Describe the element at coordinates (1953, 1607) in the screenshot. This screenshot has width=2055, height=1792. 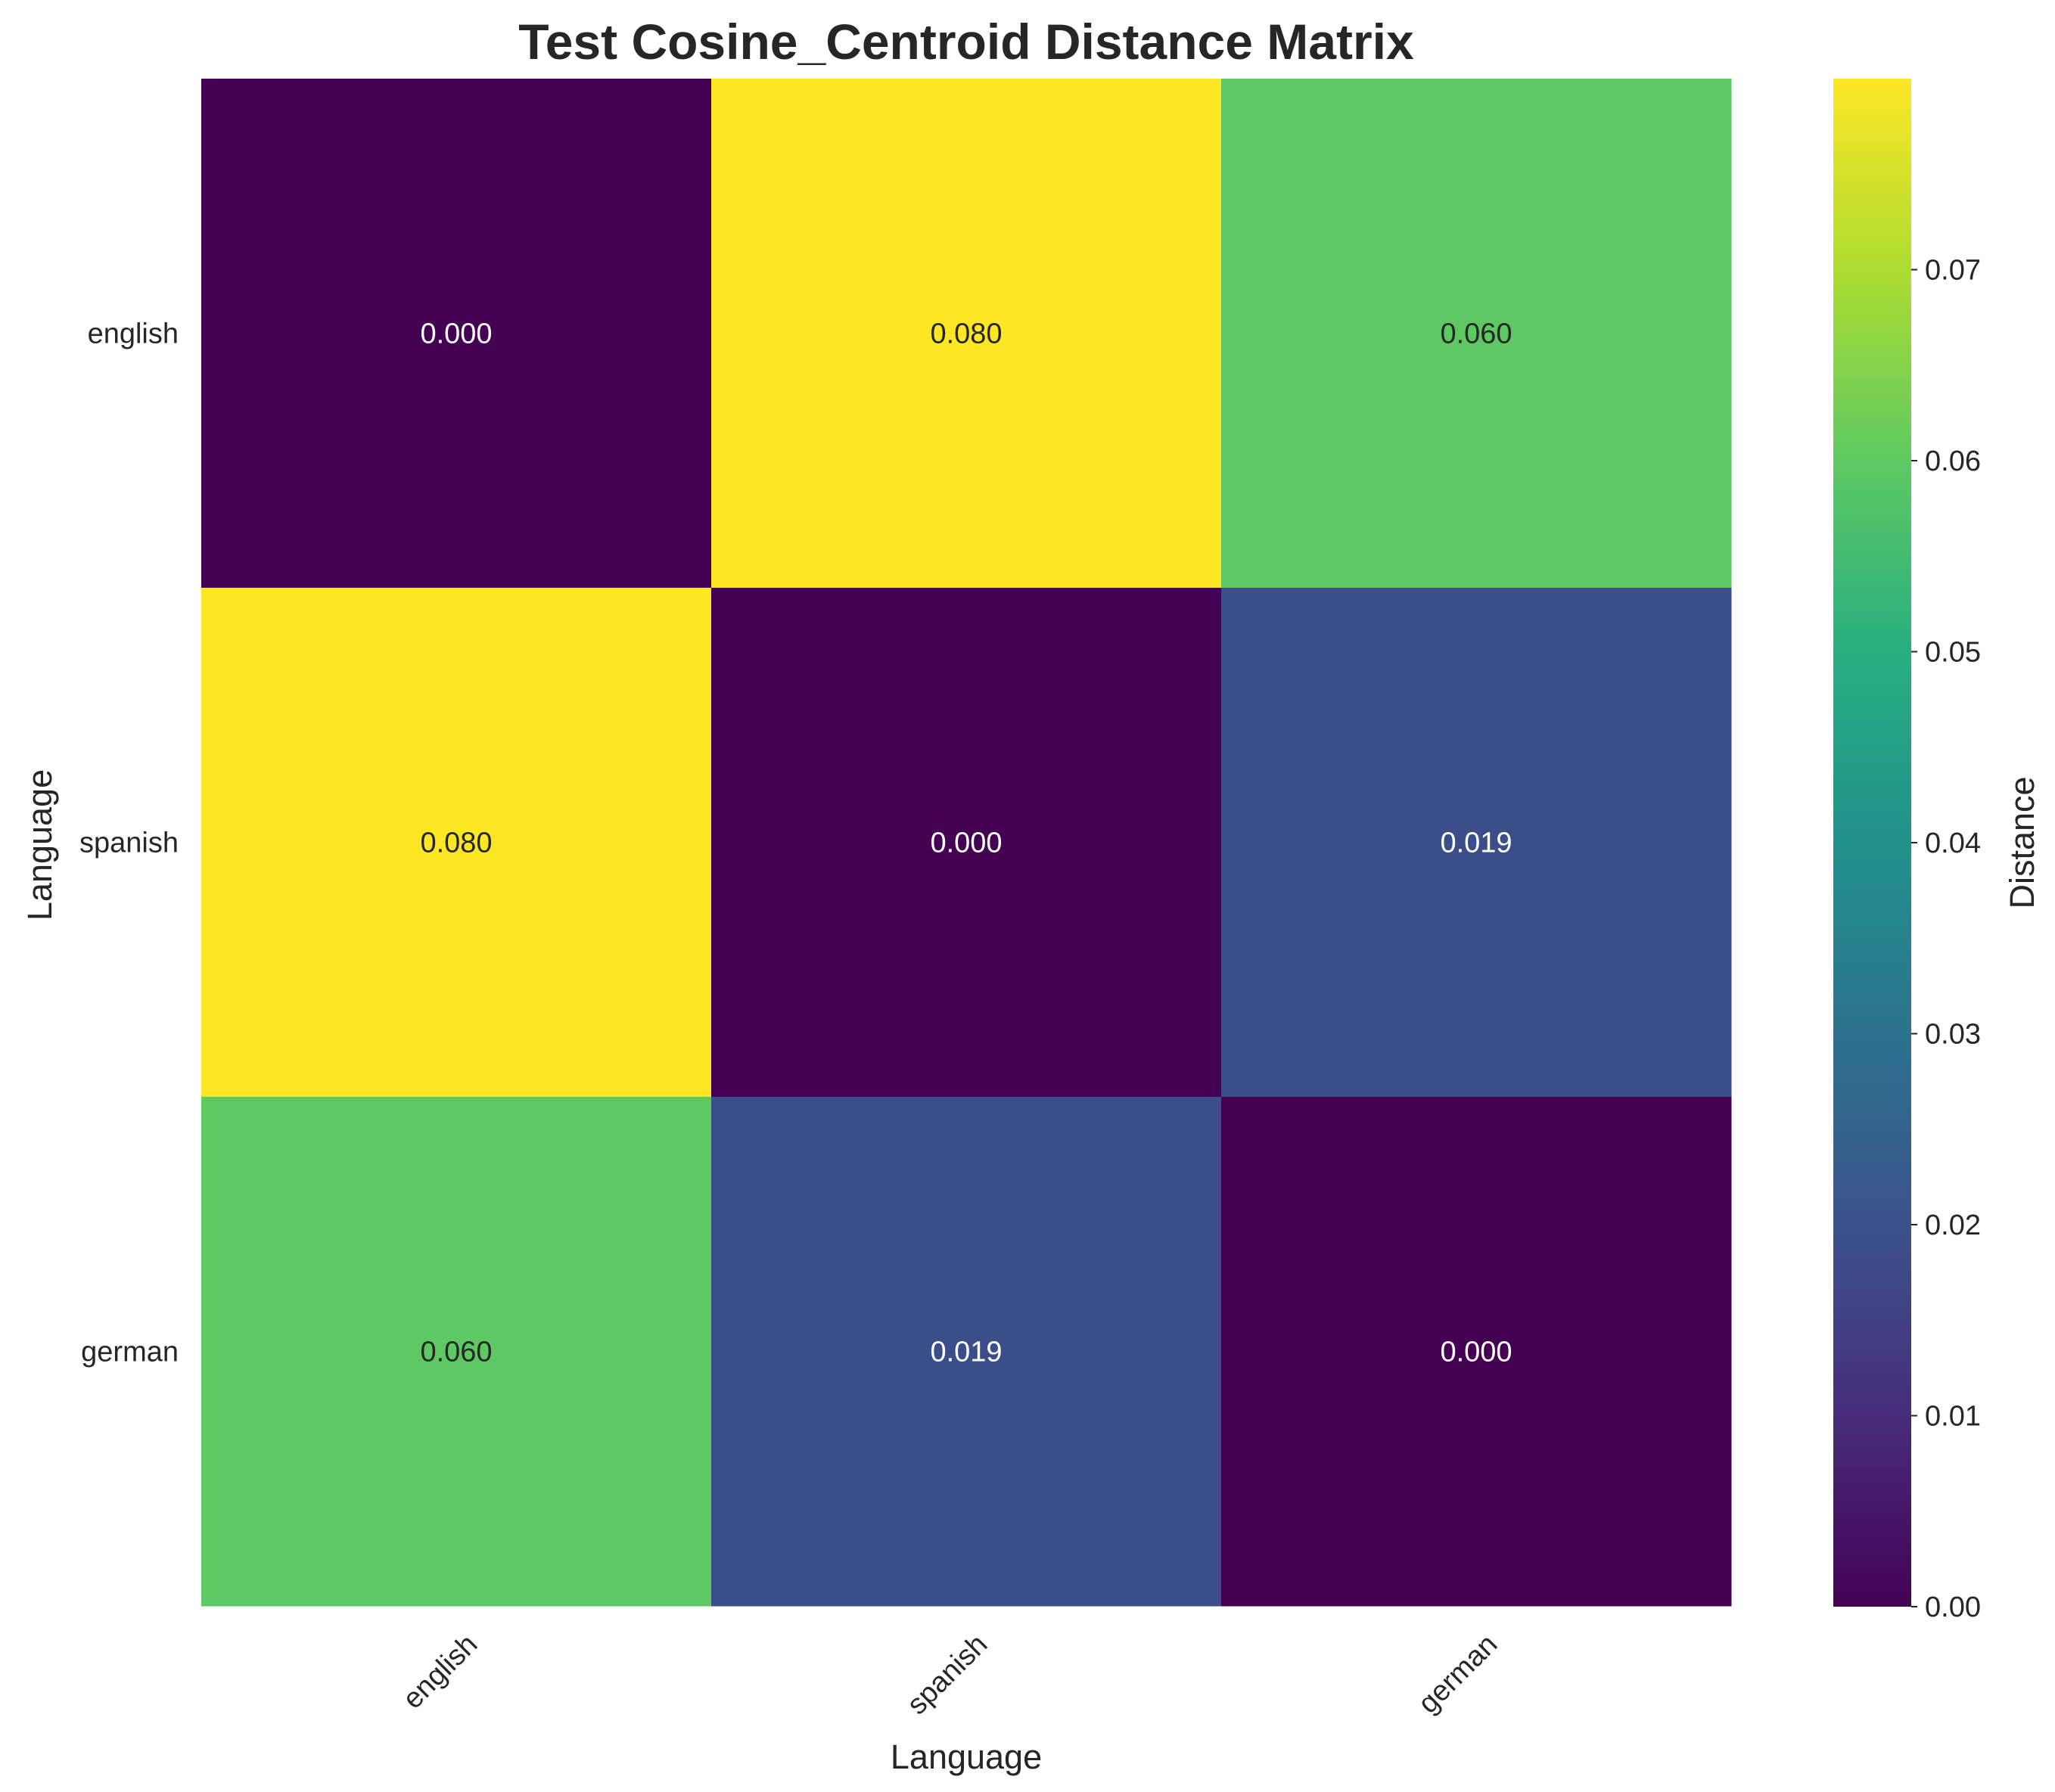
I see `colorbar-tick-label: 0.00` at that location.